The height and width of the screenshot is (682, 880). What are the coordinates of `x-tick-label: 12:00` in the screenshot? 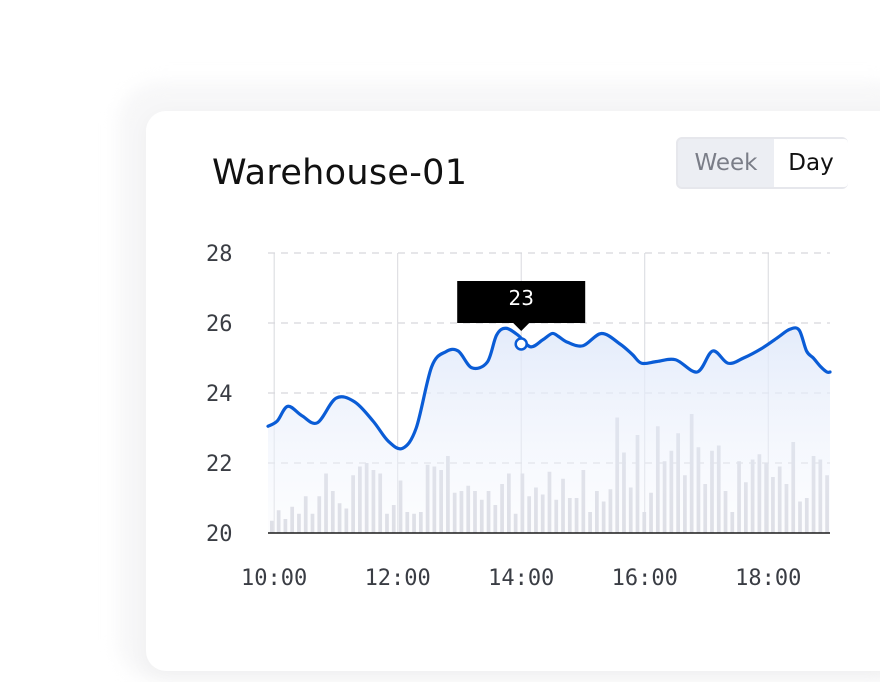 It's located at (398, 578).